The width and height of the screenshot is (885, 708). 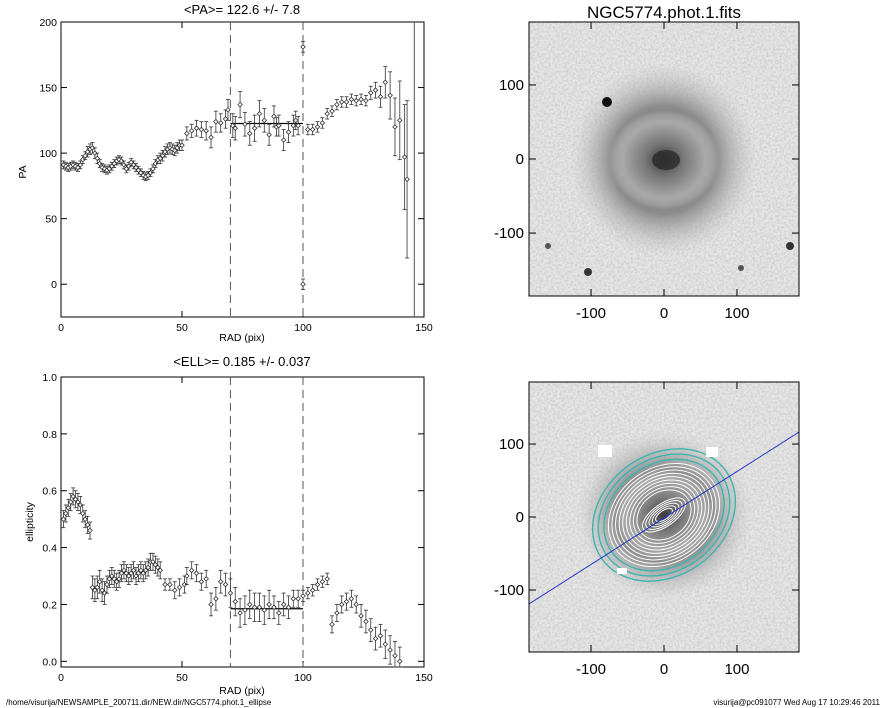 What do you see at coordinates (303, 678) in the screenshot?
I see `x-tick-label: 100` at bounding box center [303, 678].